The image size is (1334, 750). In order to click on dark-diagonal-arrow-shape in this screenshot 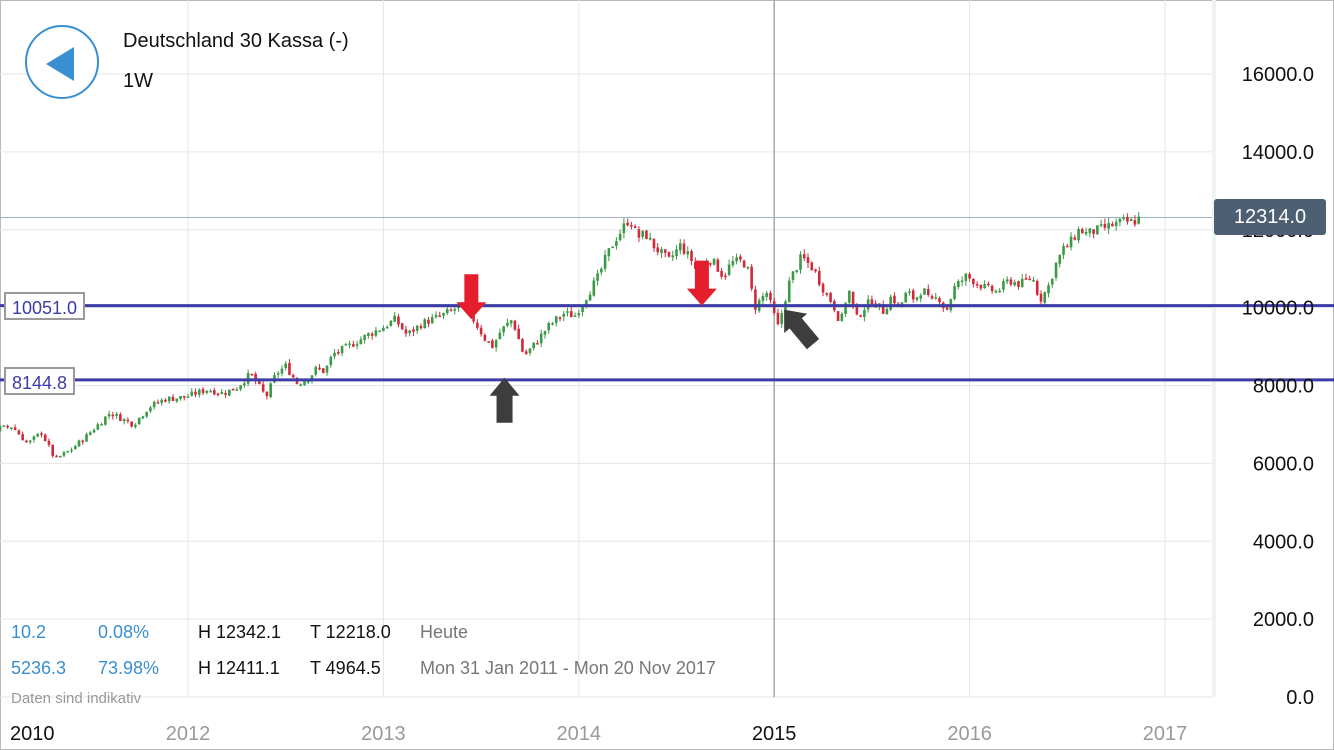, I will do `click(802, 329)`.